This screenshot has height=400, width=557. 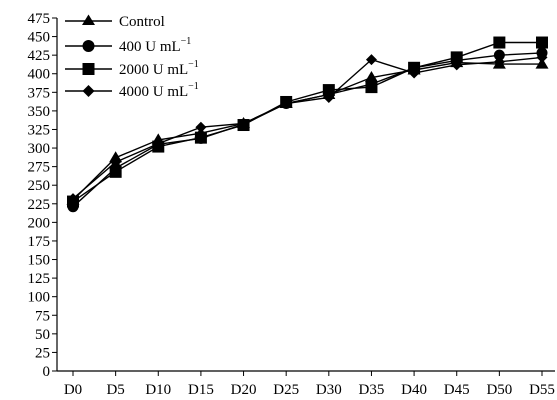 I want to click on x-tick-label: D5, so click(x=115, y=390).